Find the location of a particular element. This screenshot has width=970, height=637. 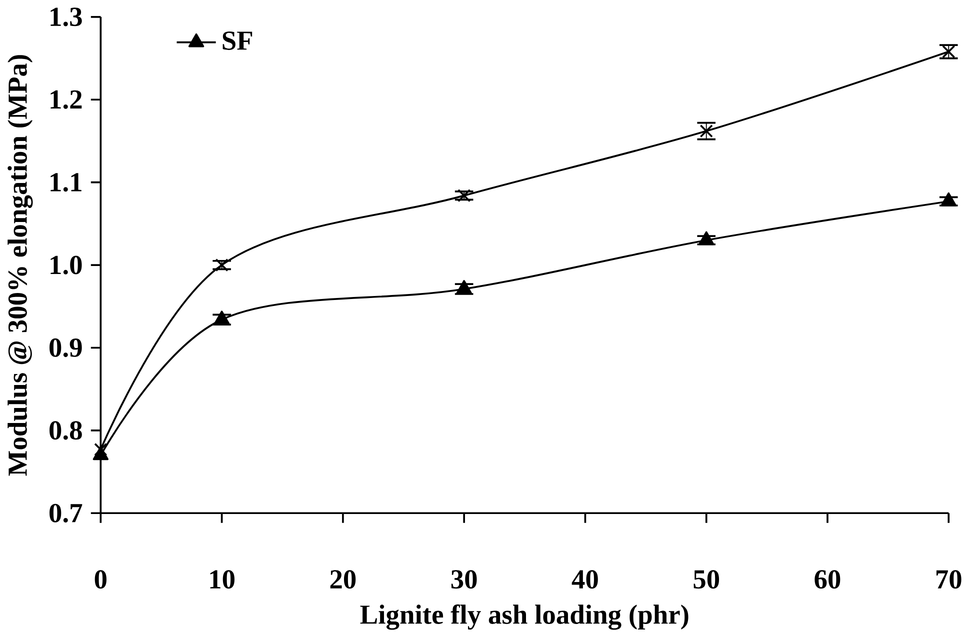

x-tick-label: 20 is located at coordinates (343, 579).